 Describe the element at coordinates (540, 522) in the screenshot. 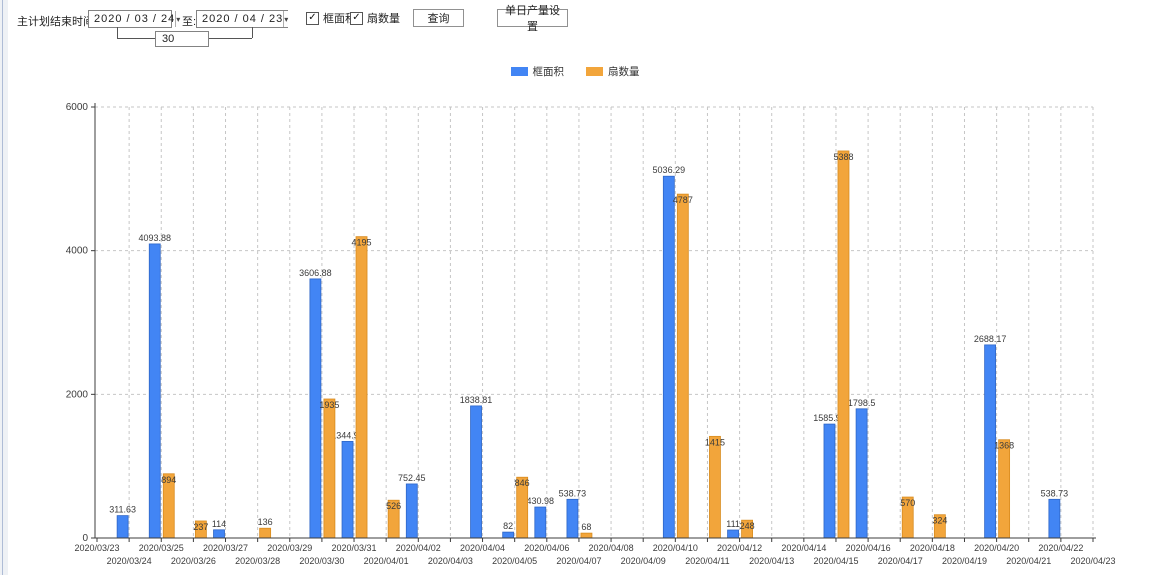

I see `bar-框面积-2020/04/06` at that location.